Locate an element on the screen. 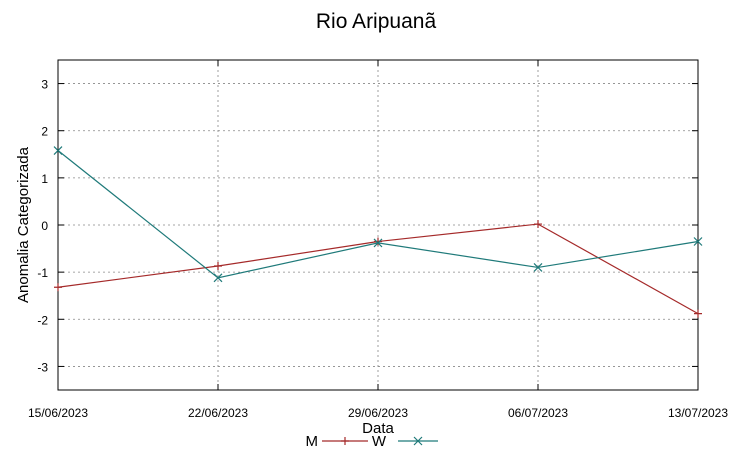 The height and width of the screenshot is (458, 752). x-tick-label: 13/07/2023 is located at coordinates (698, 413).